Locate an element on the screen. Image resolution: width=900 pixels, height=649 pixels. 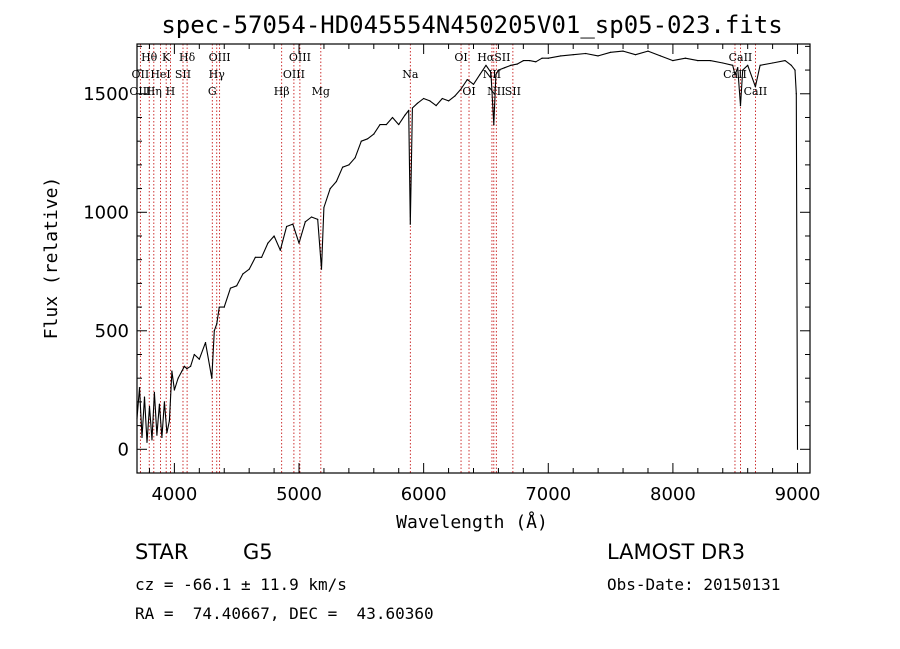
spectral-line-label: OII is located at coordinates (141, 74).